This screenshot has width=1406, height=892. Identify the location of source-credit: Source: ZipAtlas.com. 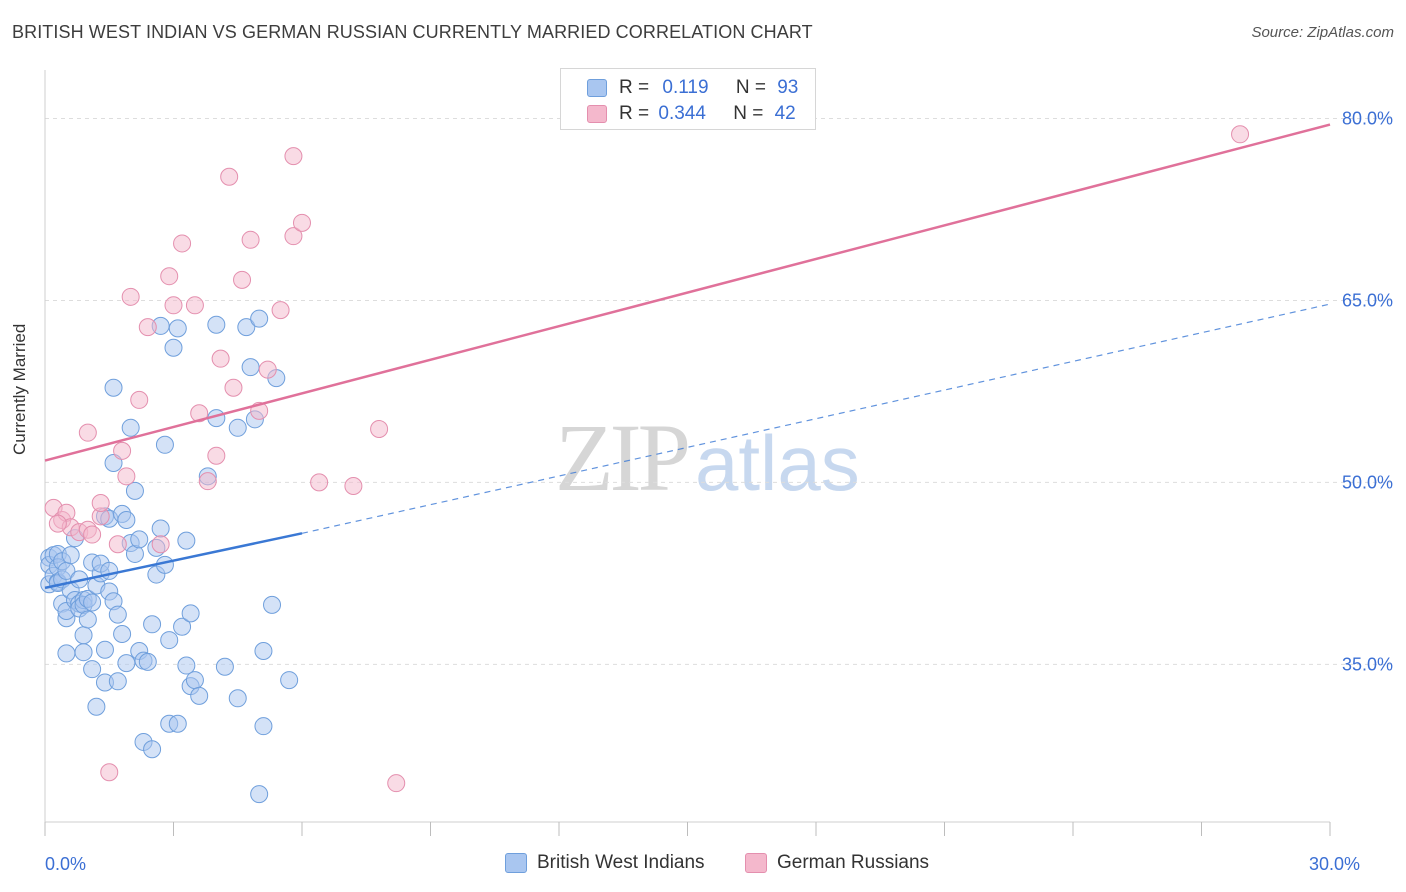
(1322, 32).